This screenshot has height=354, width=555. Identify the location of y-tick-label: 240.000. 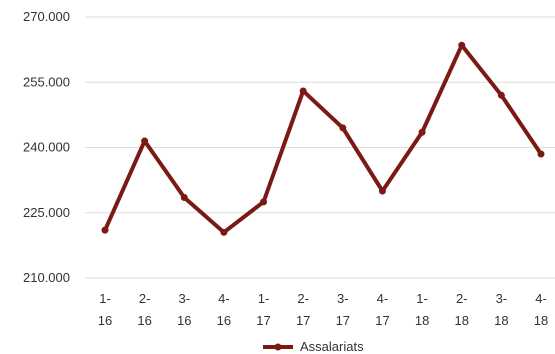
(46, 147).